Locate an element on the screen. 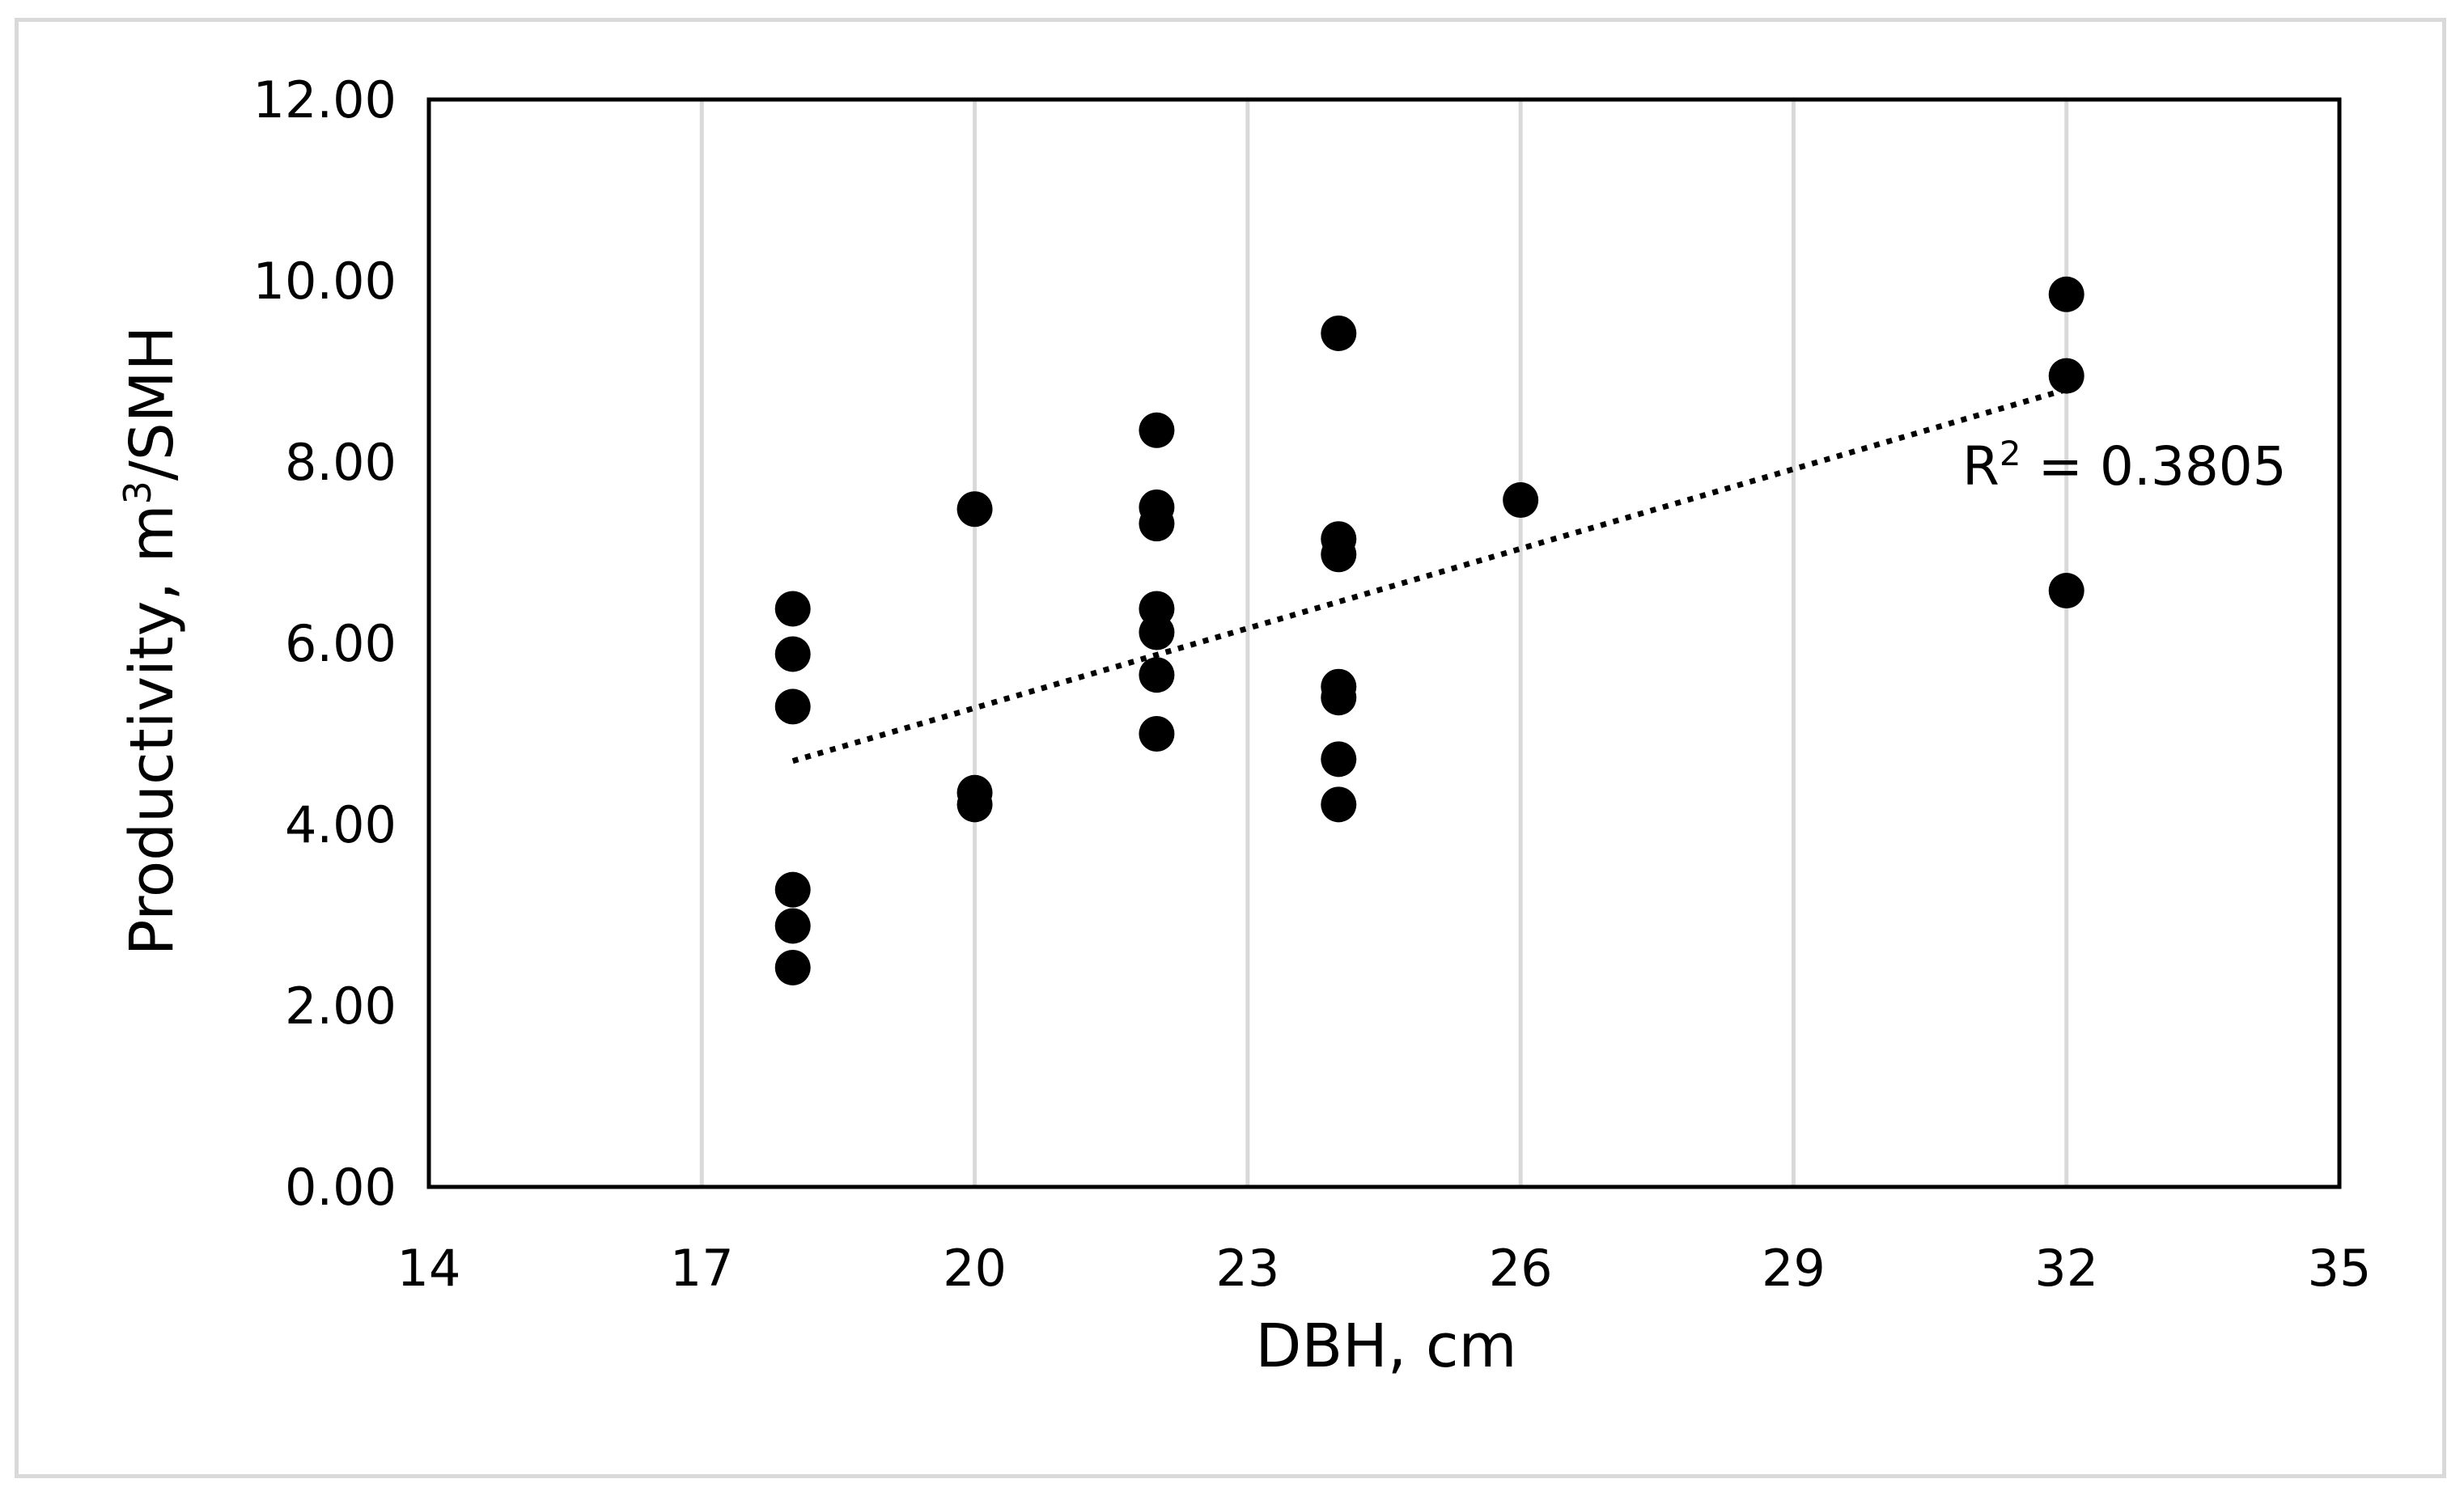 The width and height of the screenshot is (2464, 1500). x-axis-label: DBH, cm is located at coordinates (1385, 1346).